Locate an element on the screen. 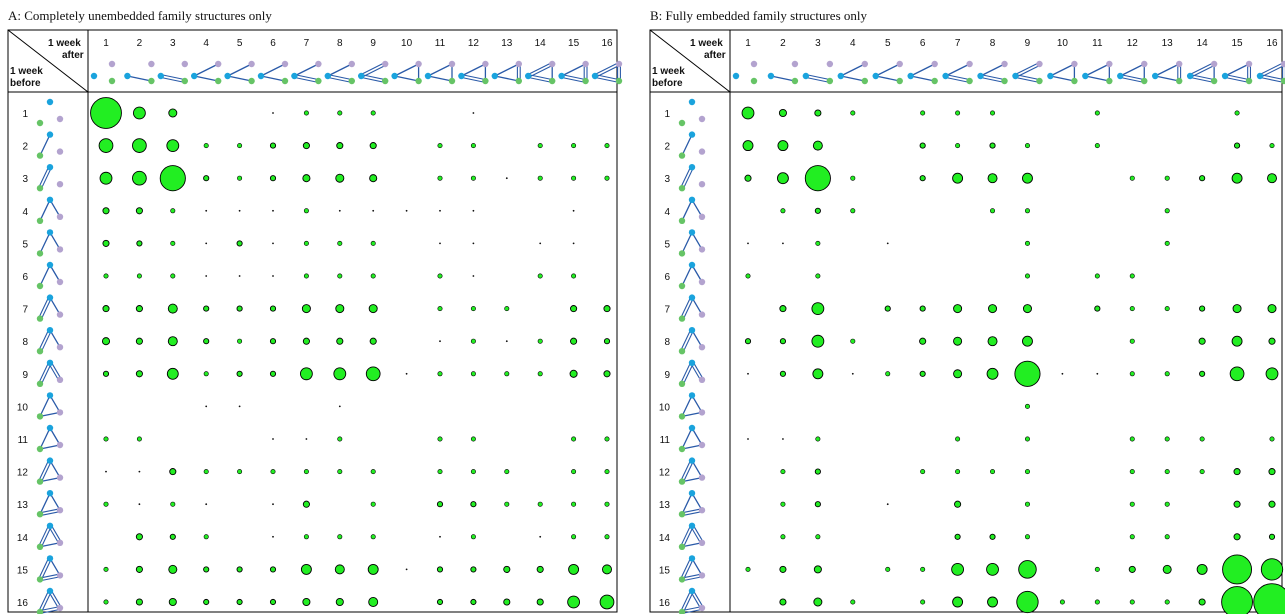  col-label-10: 10 is located at coordinates (1063, 43).